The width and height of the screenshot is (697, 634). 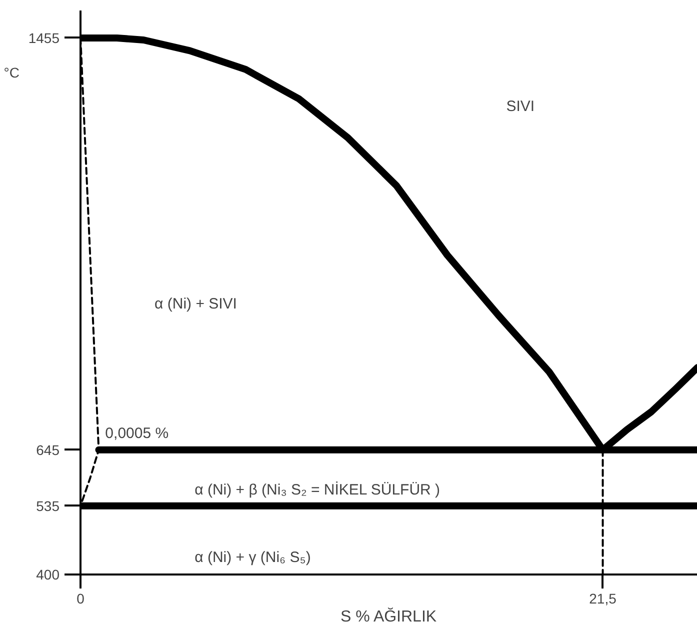 What do you see at coordinates (317, 489) in the screenshot?
I see `annotation: α (Ni) + β (Ni₃ S₂ = NİKEL SÜLFÜR )` at bounding box center [317, 489].